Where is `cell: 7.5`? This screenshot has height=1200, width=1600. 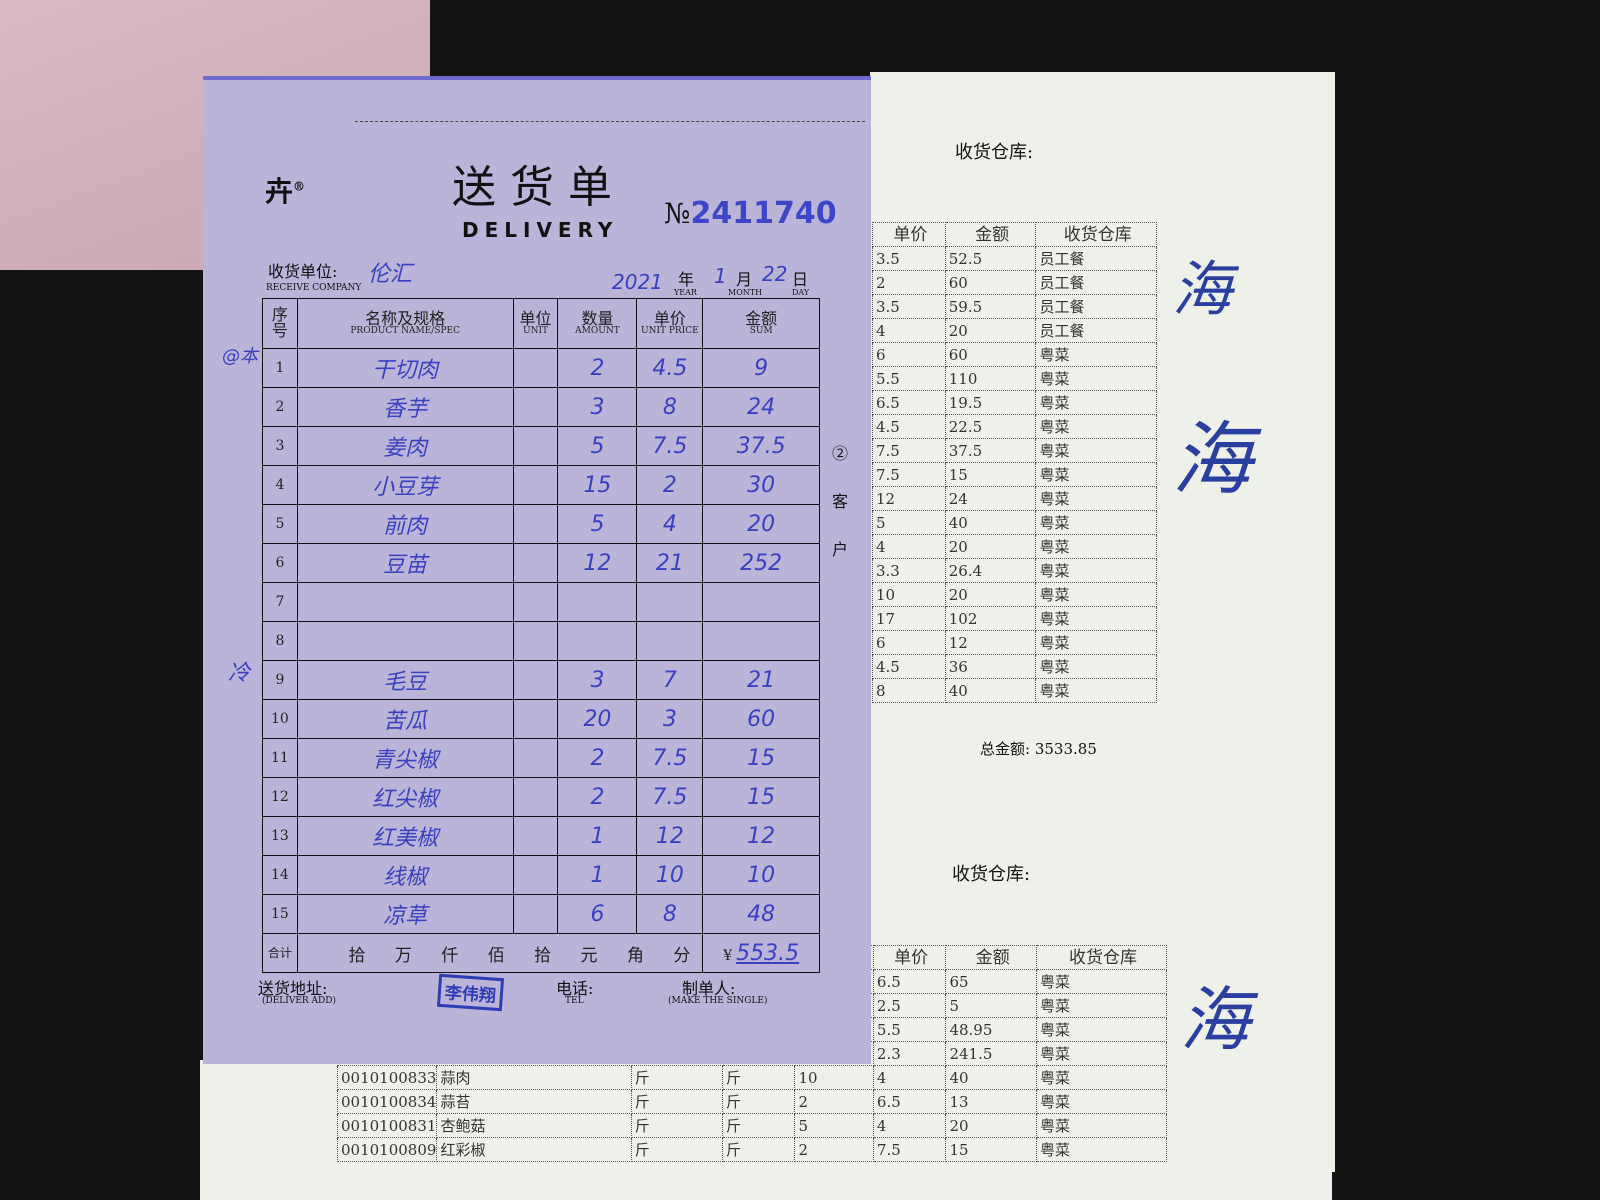 cell: 7.5 is located at coordinates (909, 474).